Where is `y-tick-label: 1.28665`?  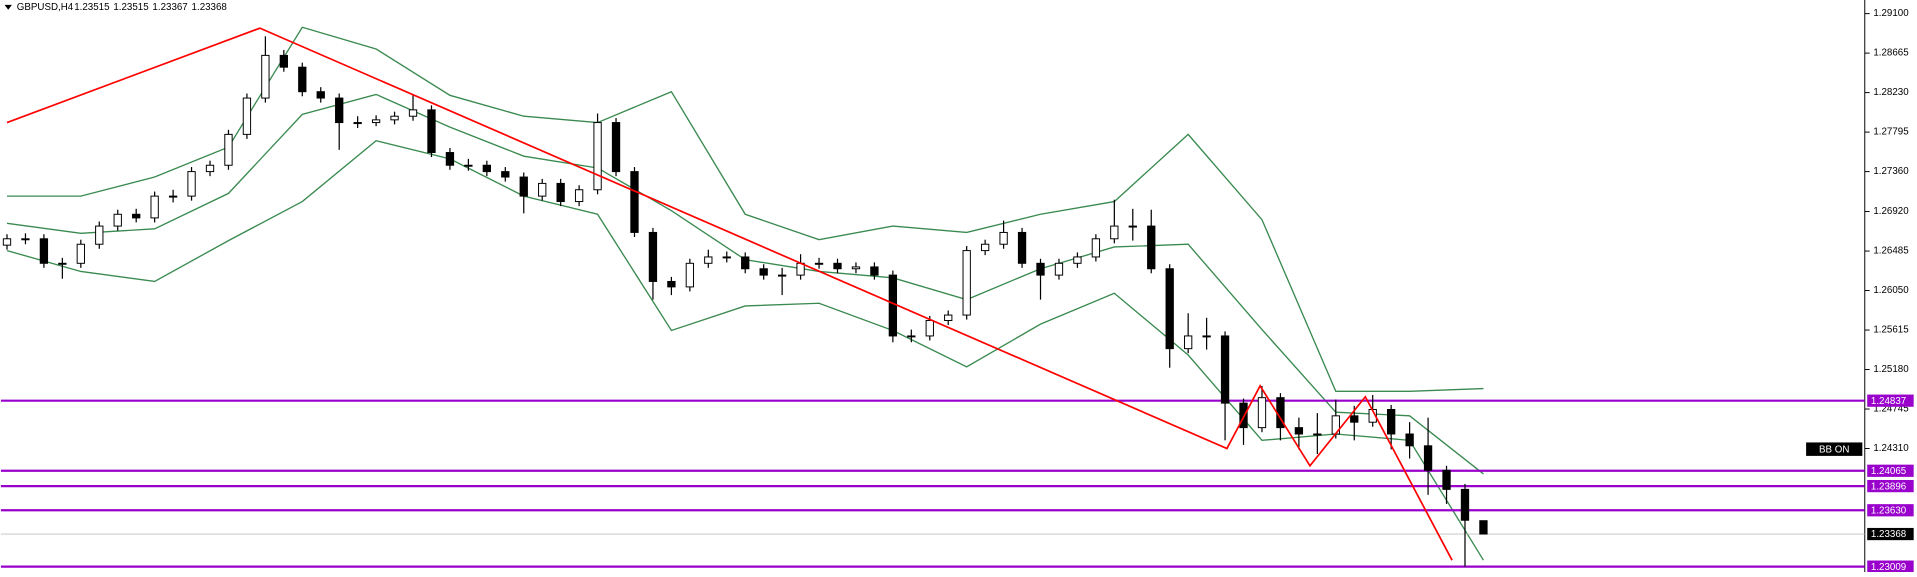
y-tick-label: 1.28665 is located at coordinates (1891, 53).